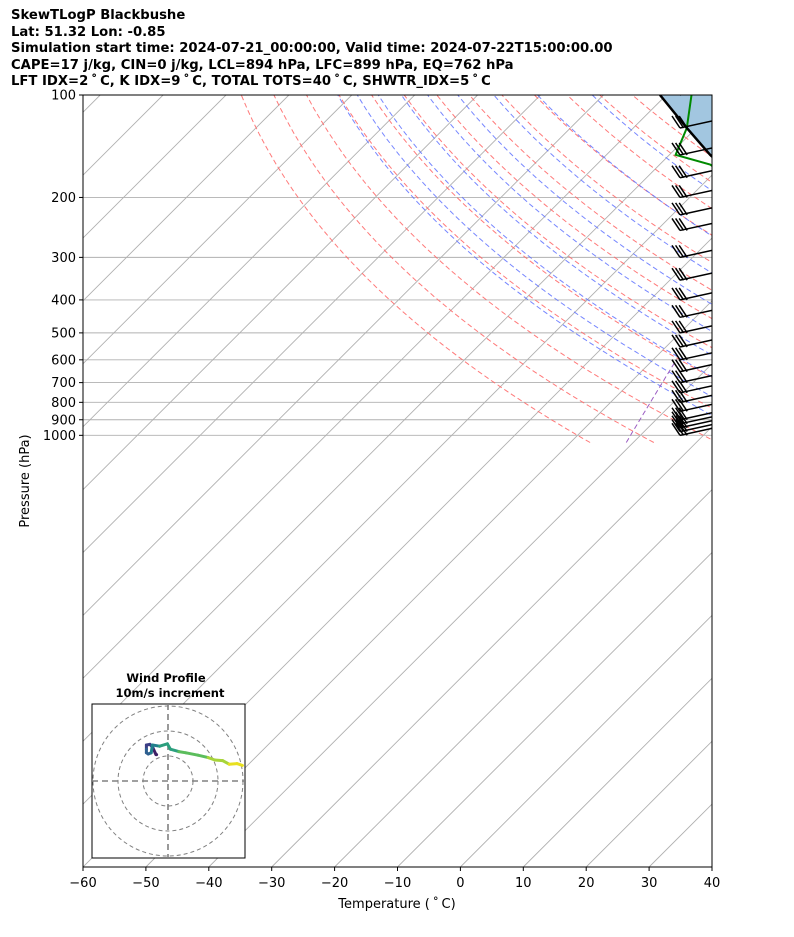 This screenshot has width=794, height=937. What do you see at coordinates (63, 258) in the screenshot?
I see `y-tick-label: 300` at bounding box center [63, 258].